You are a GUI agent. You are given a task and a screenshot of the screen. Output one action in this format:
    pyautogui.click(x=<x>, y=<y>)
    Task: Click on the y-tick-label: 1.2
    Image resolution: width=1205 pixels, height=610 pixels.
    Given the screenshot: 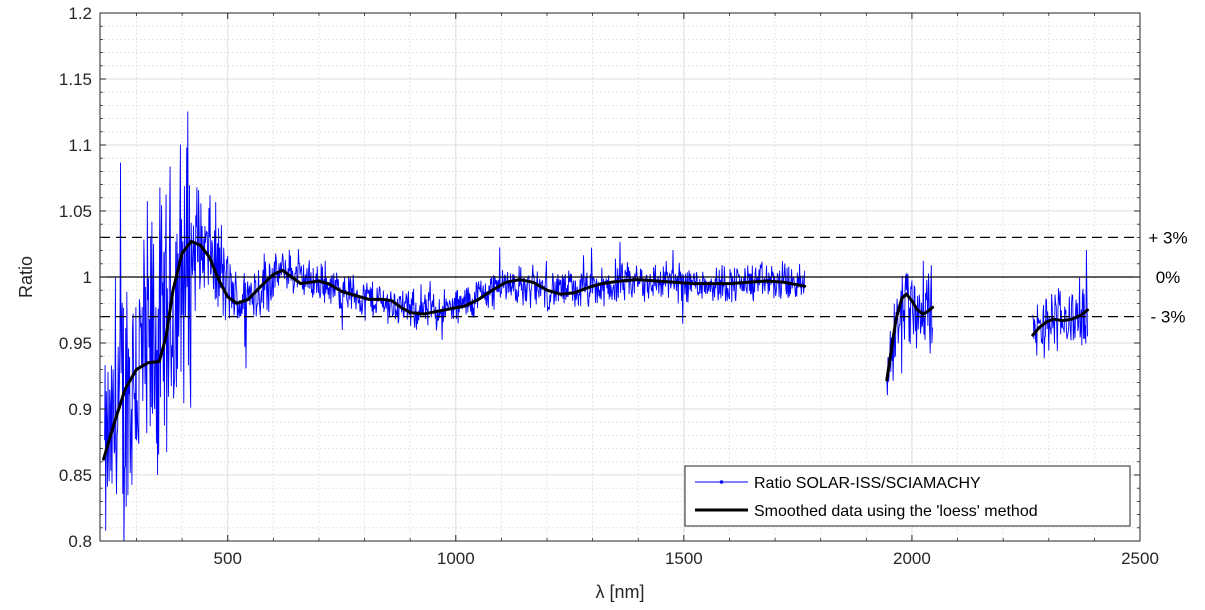 What is the action you would take?
    pyautogui.click(x=80, y=13)
    